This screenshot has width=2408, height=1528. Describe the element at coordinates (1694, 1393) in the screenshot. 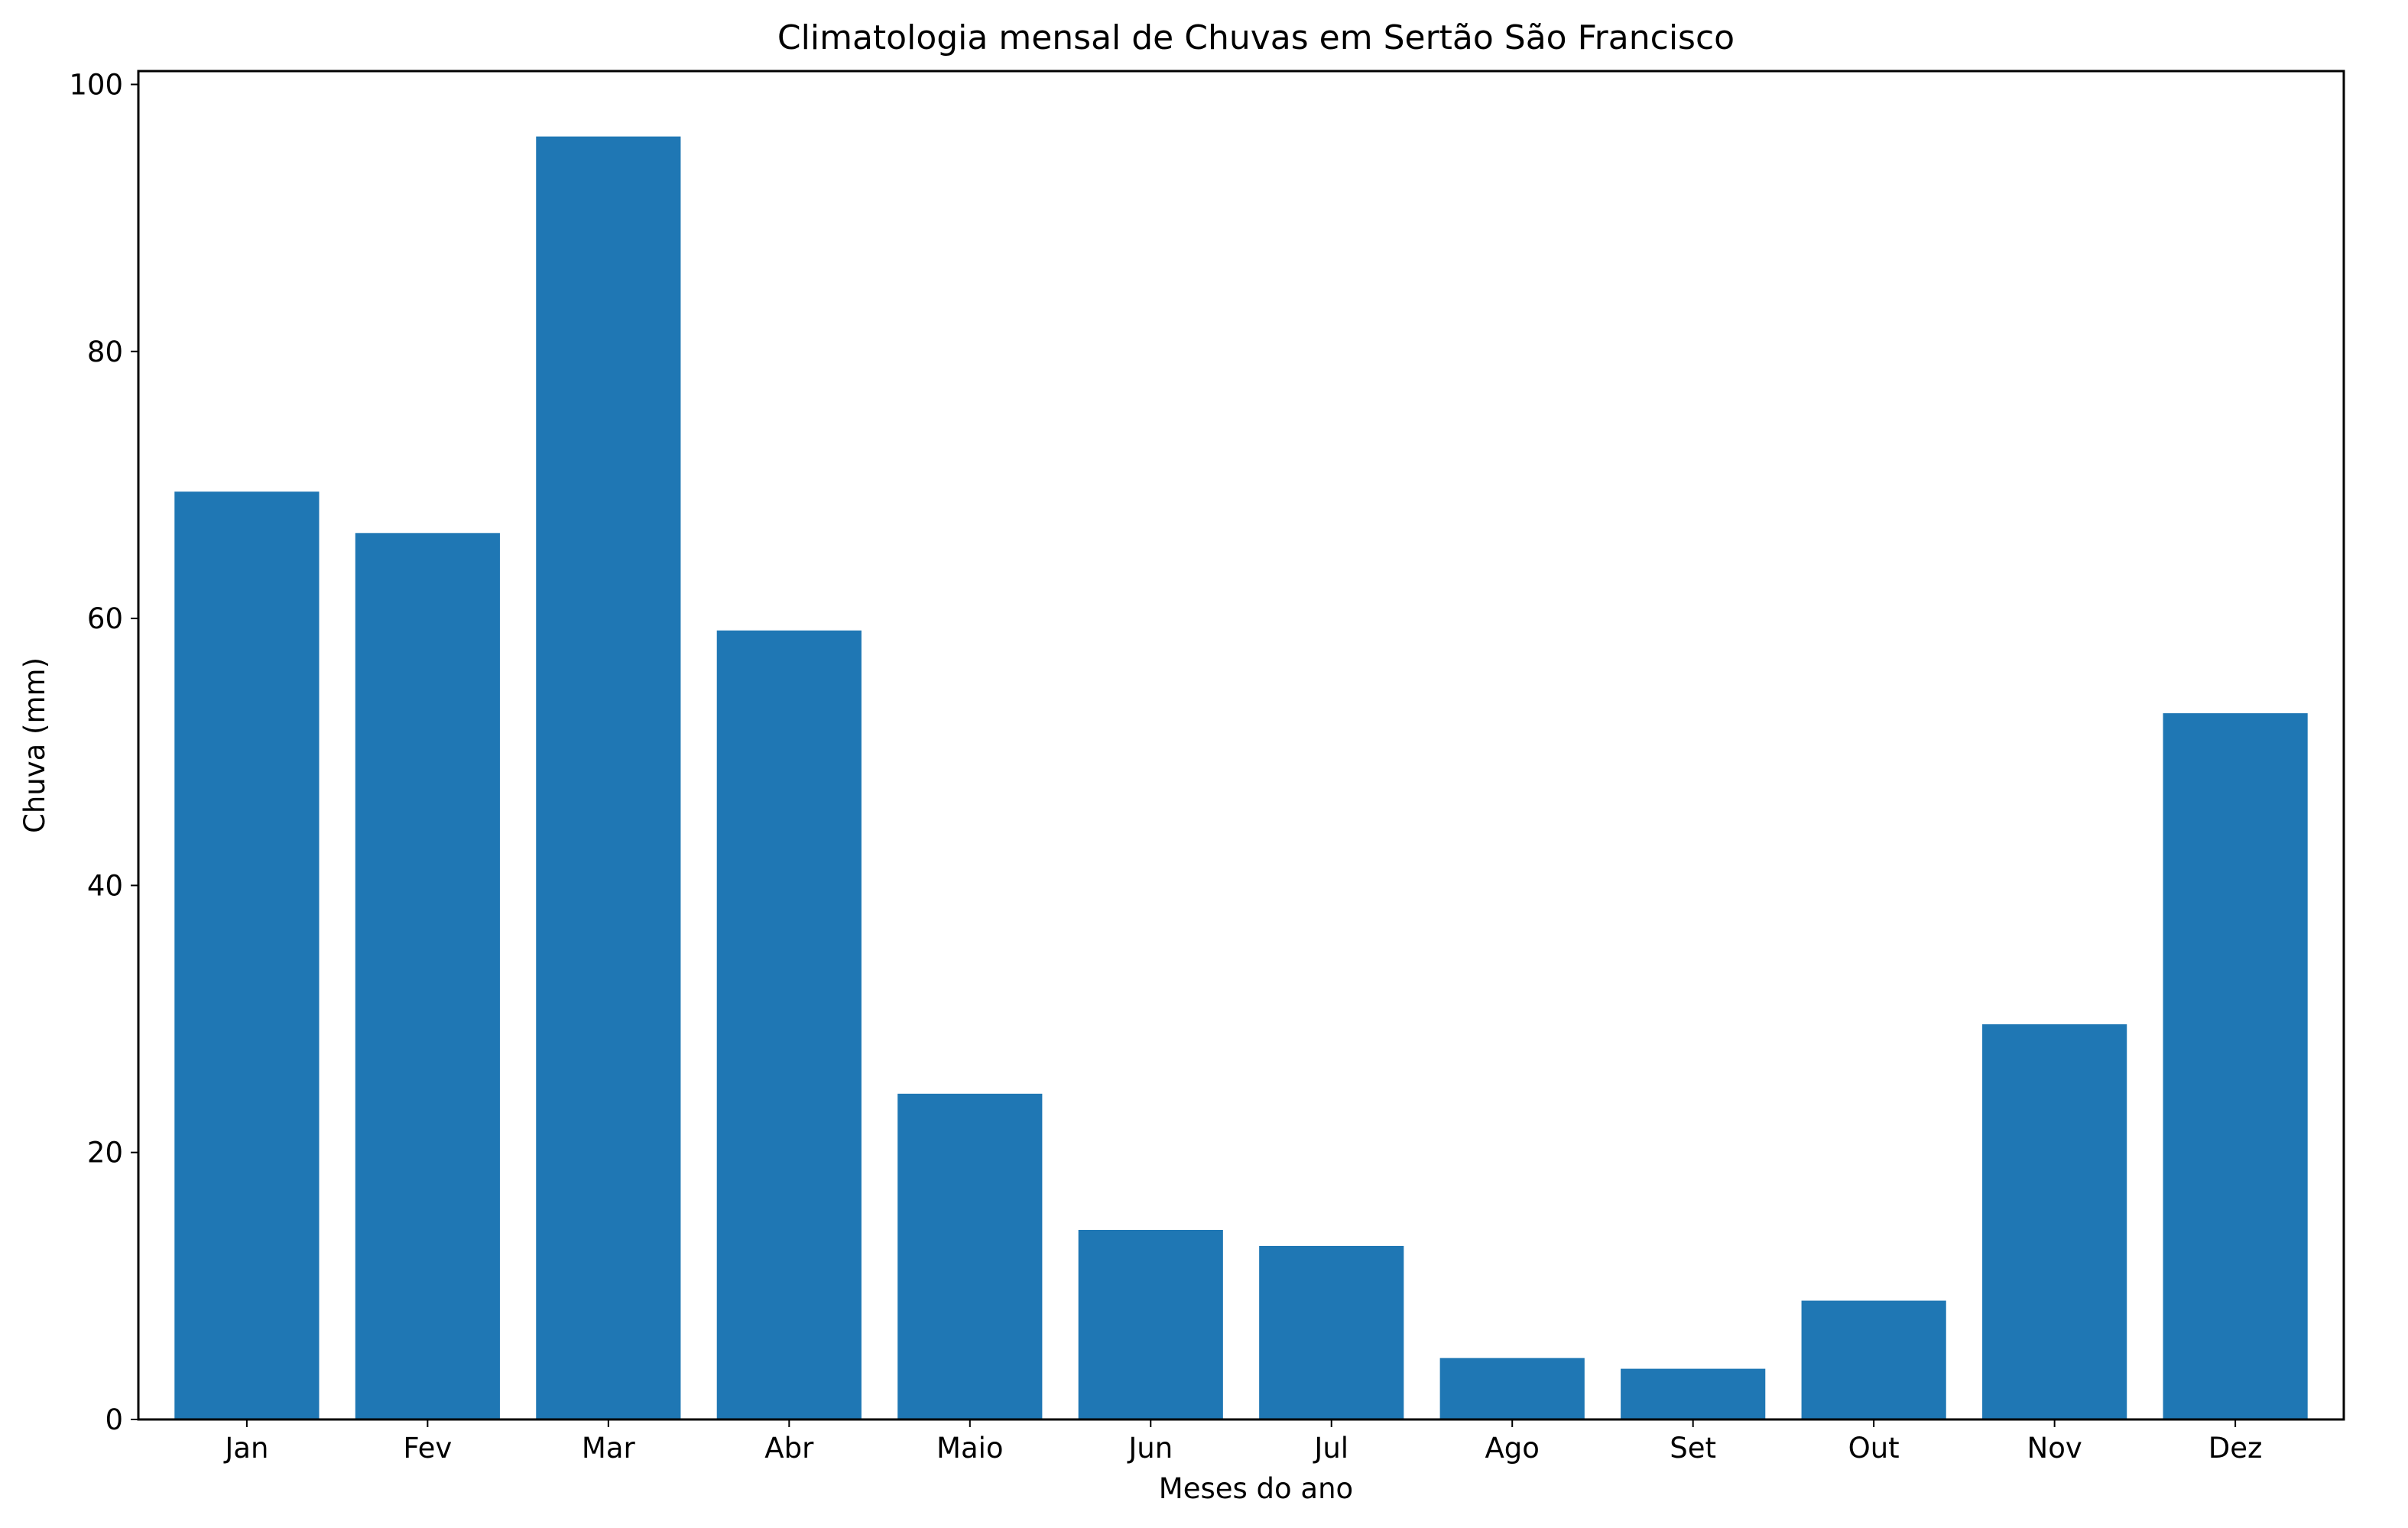

I see `bar-set` at that location.